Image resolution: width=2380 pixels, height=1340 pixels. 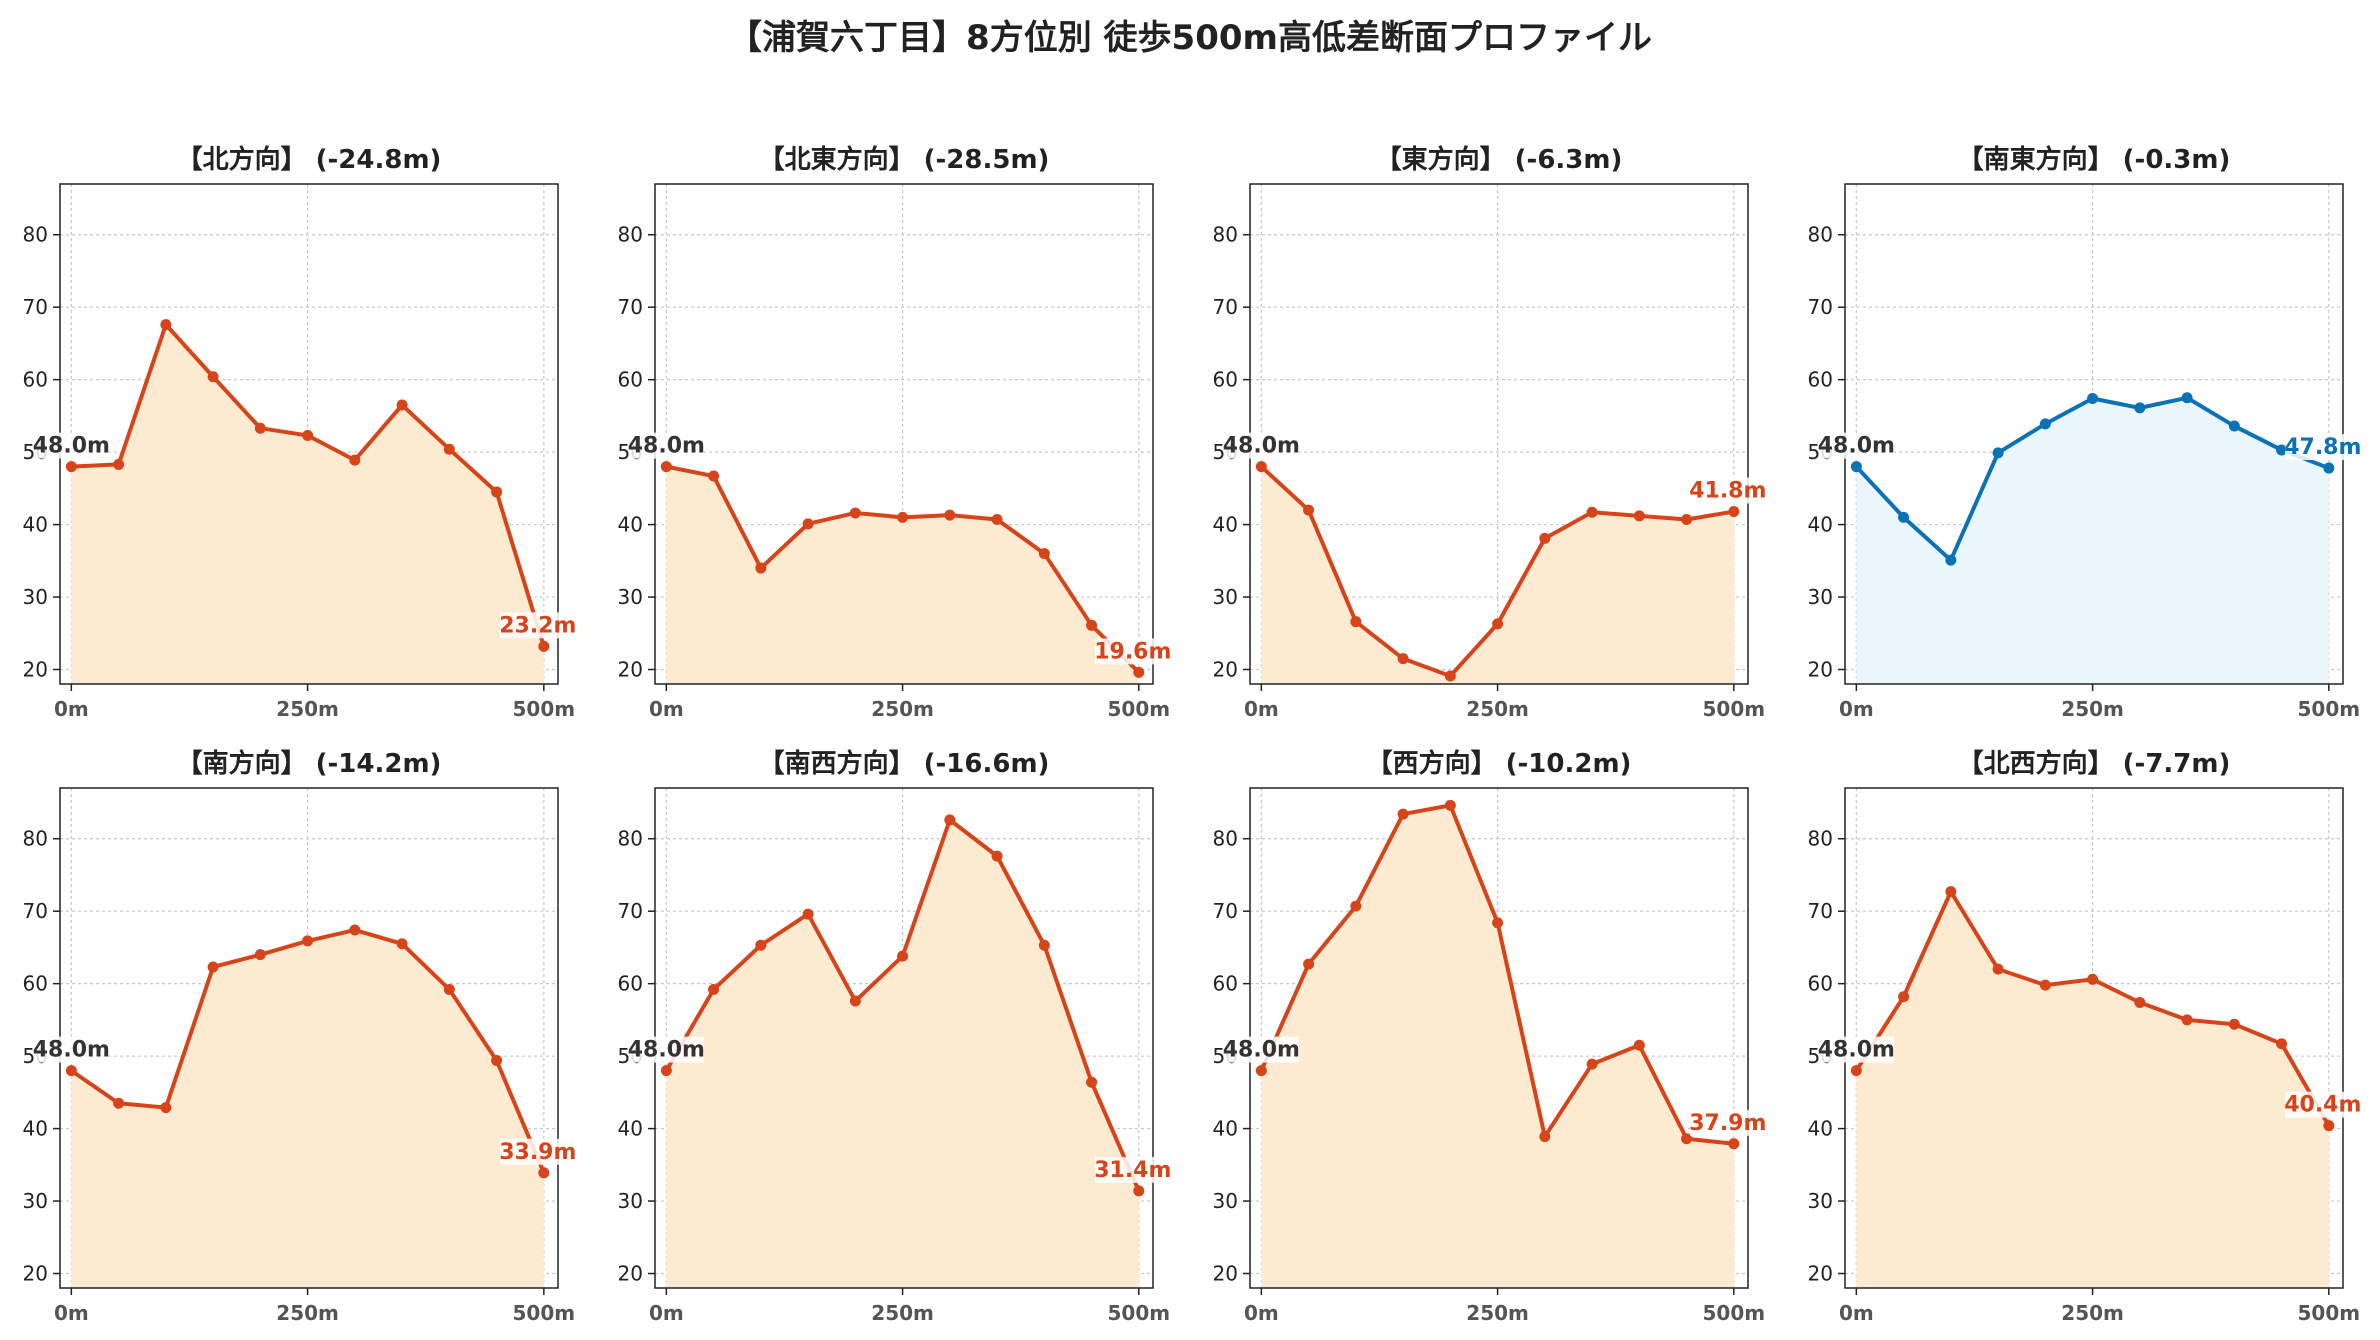 I want to click on end-value-label: 19.6m, so click(x=1132, y=651).